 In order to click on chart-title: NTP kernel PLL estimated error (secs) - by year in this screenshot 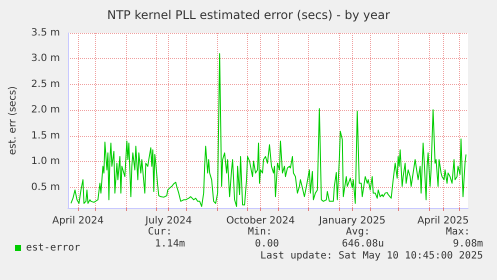, I will do `click(248, 15)`.